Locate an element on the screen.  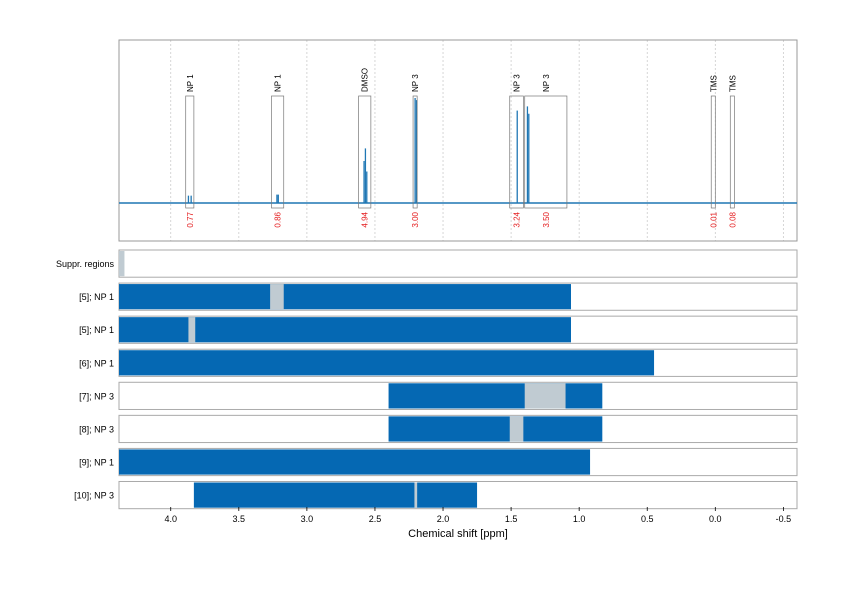
x-tick-label: 1.5 is located at coordinates (511, 519).